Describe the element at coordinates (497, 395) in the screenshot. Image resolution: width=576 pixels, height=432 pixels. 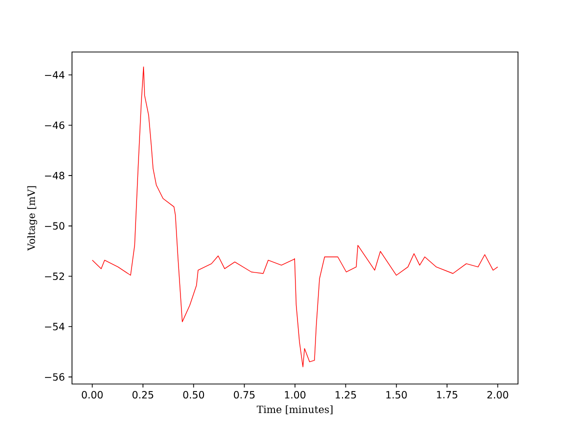
I see `x-tick-label: 2.00` at that location.